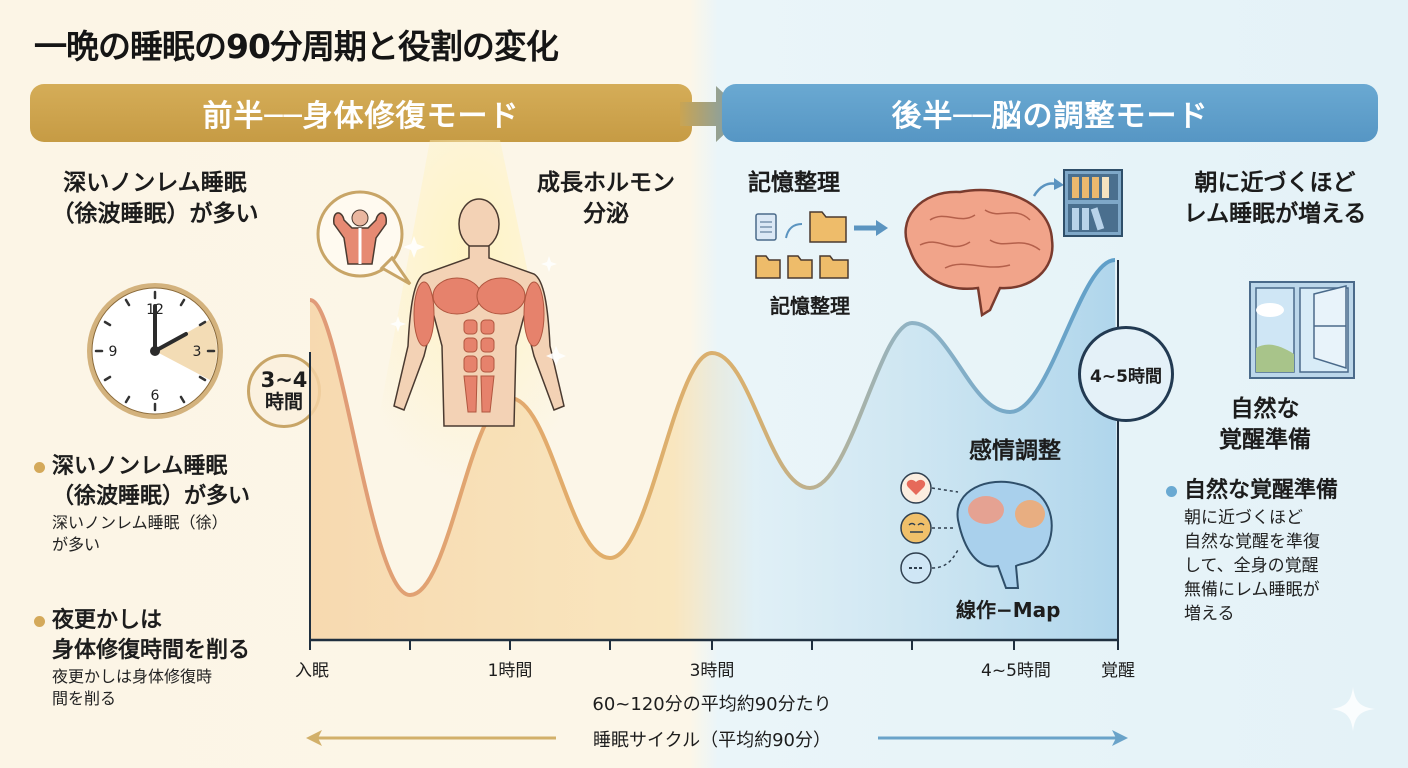 Image resolution: width=1408 pixels, height=768 pixels. Describe the element at coordinates (1015, 451) in the screenshot. I see `emotion-heading: 感情調整` at that location.